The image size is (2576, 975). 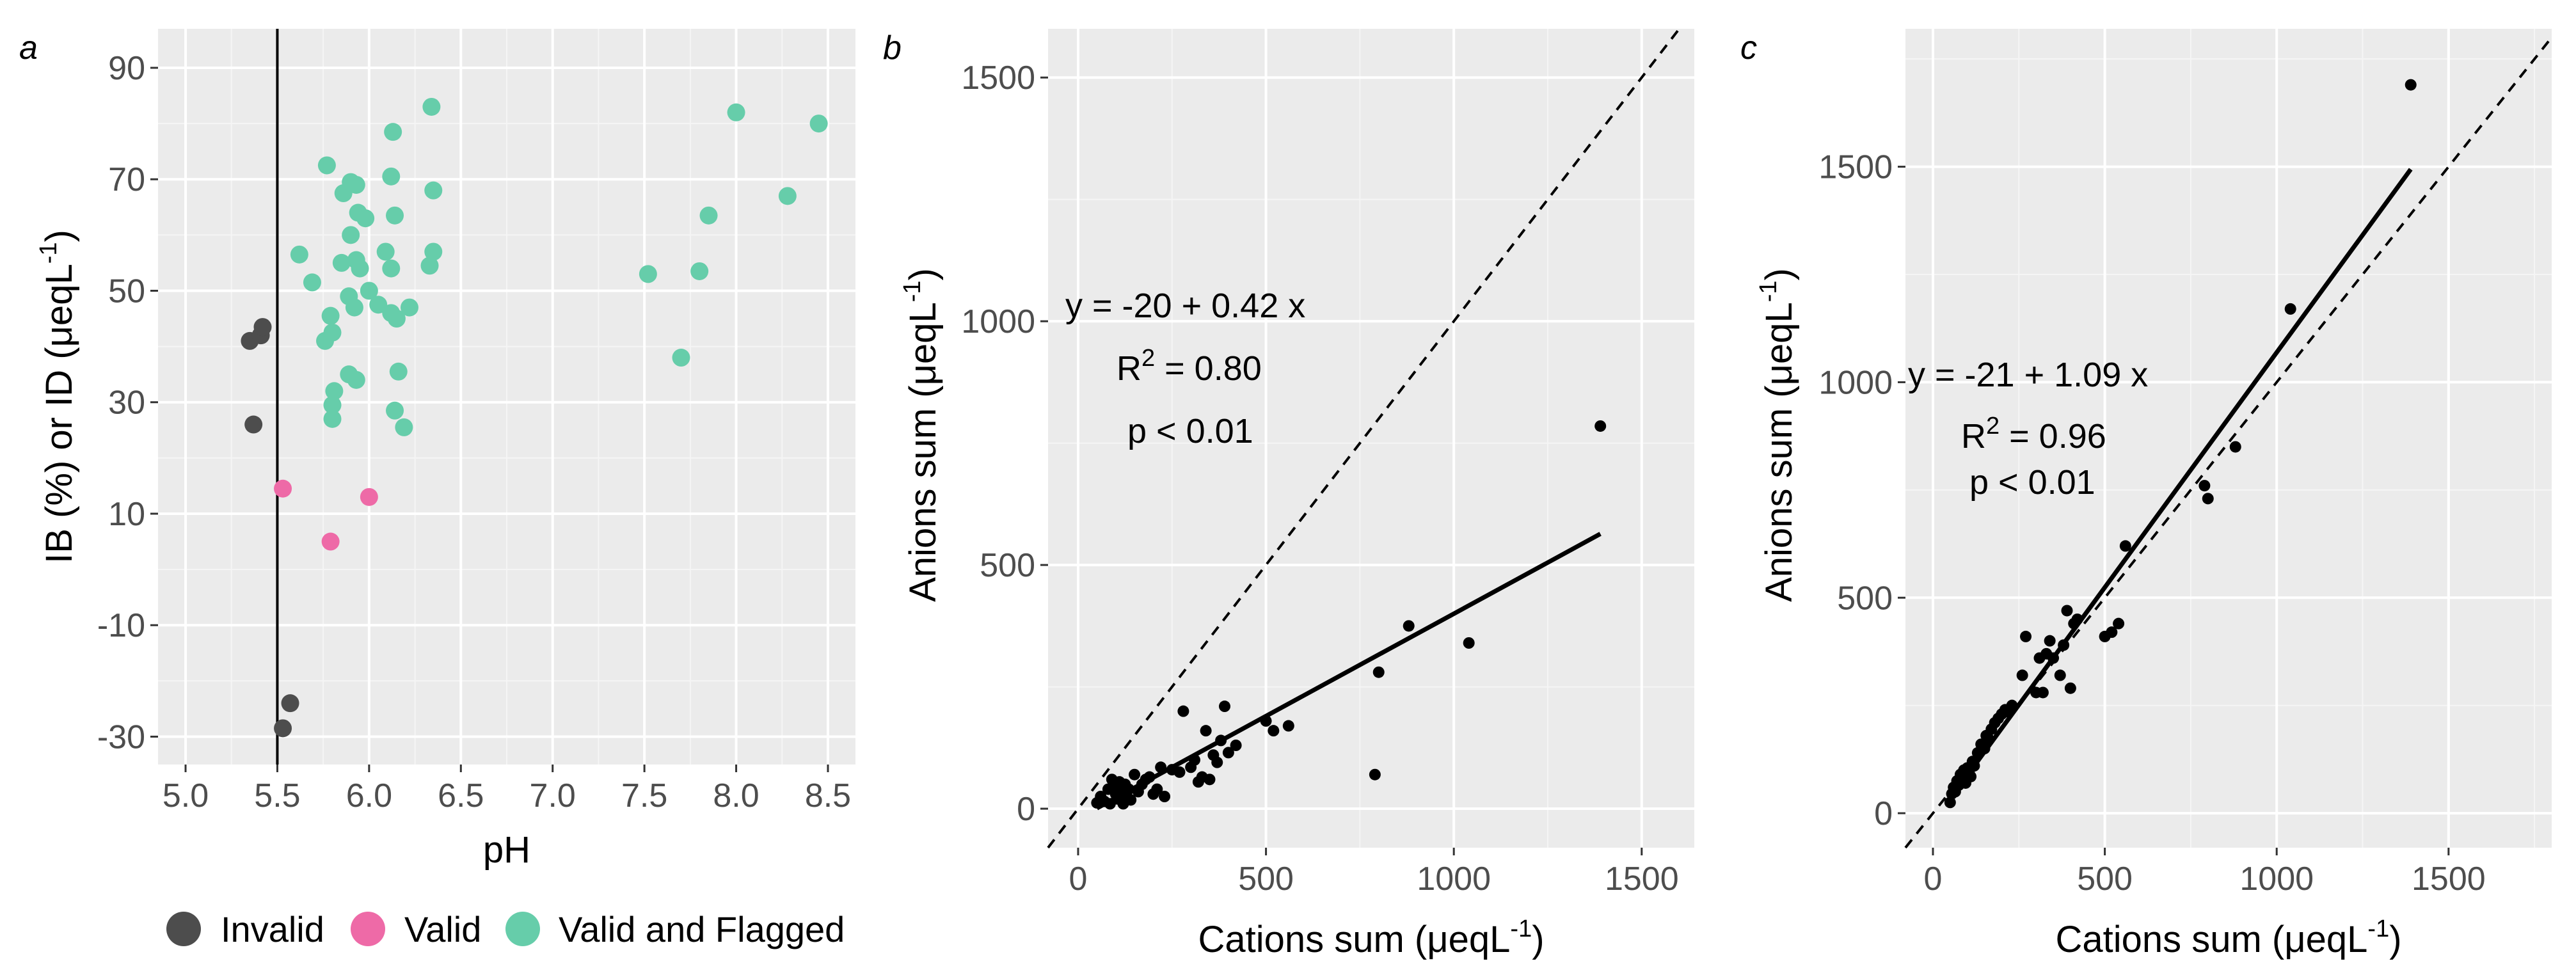 What do you see at coordinates (702, 929) in the screenshot?
I see `legend-label-valid-and-flagged: Valid and Flagged` at bounding box center [702, 929].